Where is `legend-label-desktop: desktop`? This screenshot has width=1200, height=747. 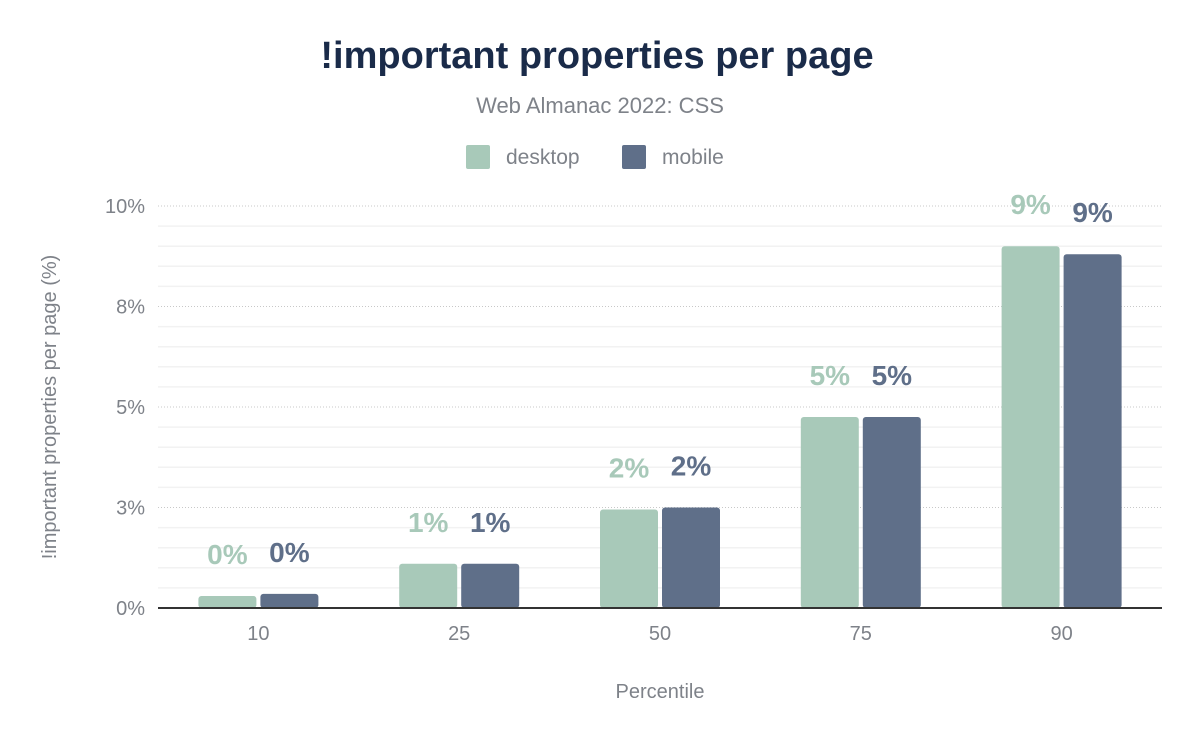
legend-label-desktop: desktop is located at coordinates (543, 157).